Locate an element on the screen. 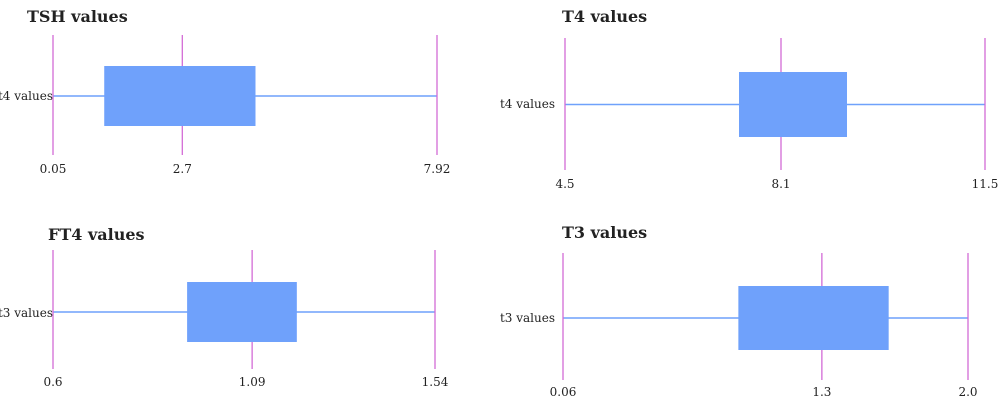 This screenshot has height=407, width=1000. chart-title: FT4 values is located at coordinates (96, 234).